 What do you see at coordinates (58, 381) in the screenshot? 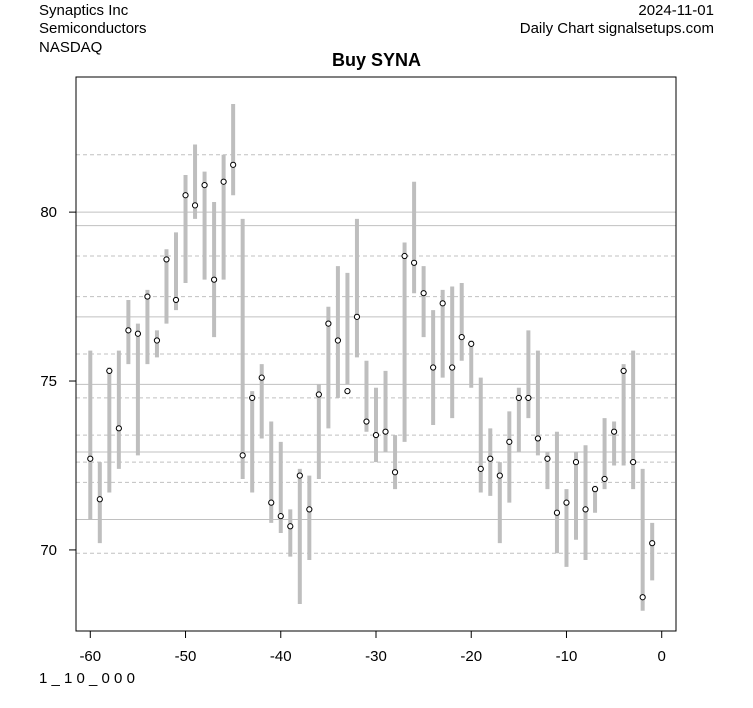
I see `y-axis: 70 75 80` at bounding box center [58, 381].